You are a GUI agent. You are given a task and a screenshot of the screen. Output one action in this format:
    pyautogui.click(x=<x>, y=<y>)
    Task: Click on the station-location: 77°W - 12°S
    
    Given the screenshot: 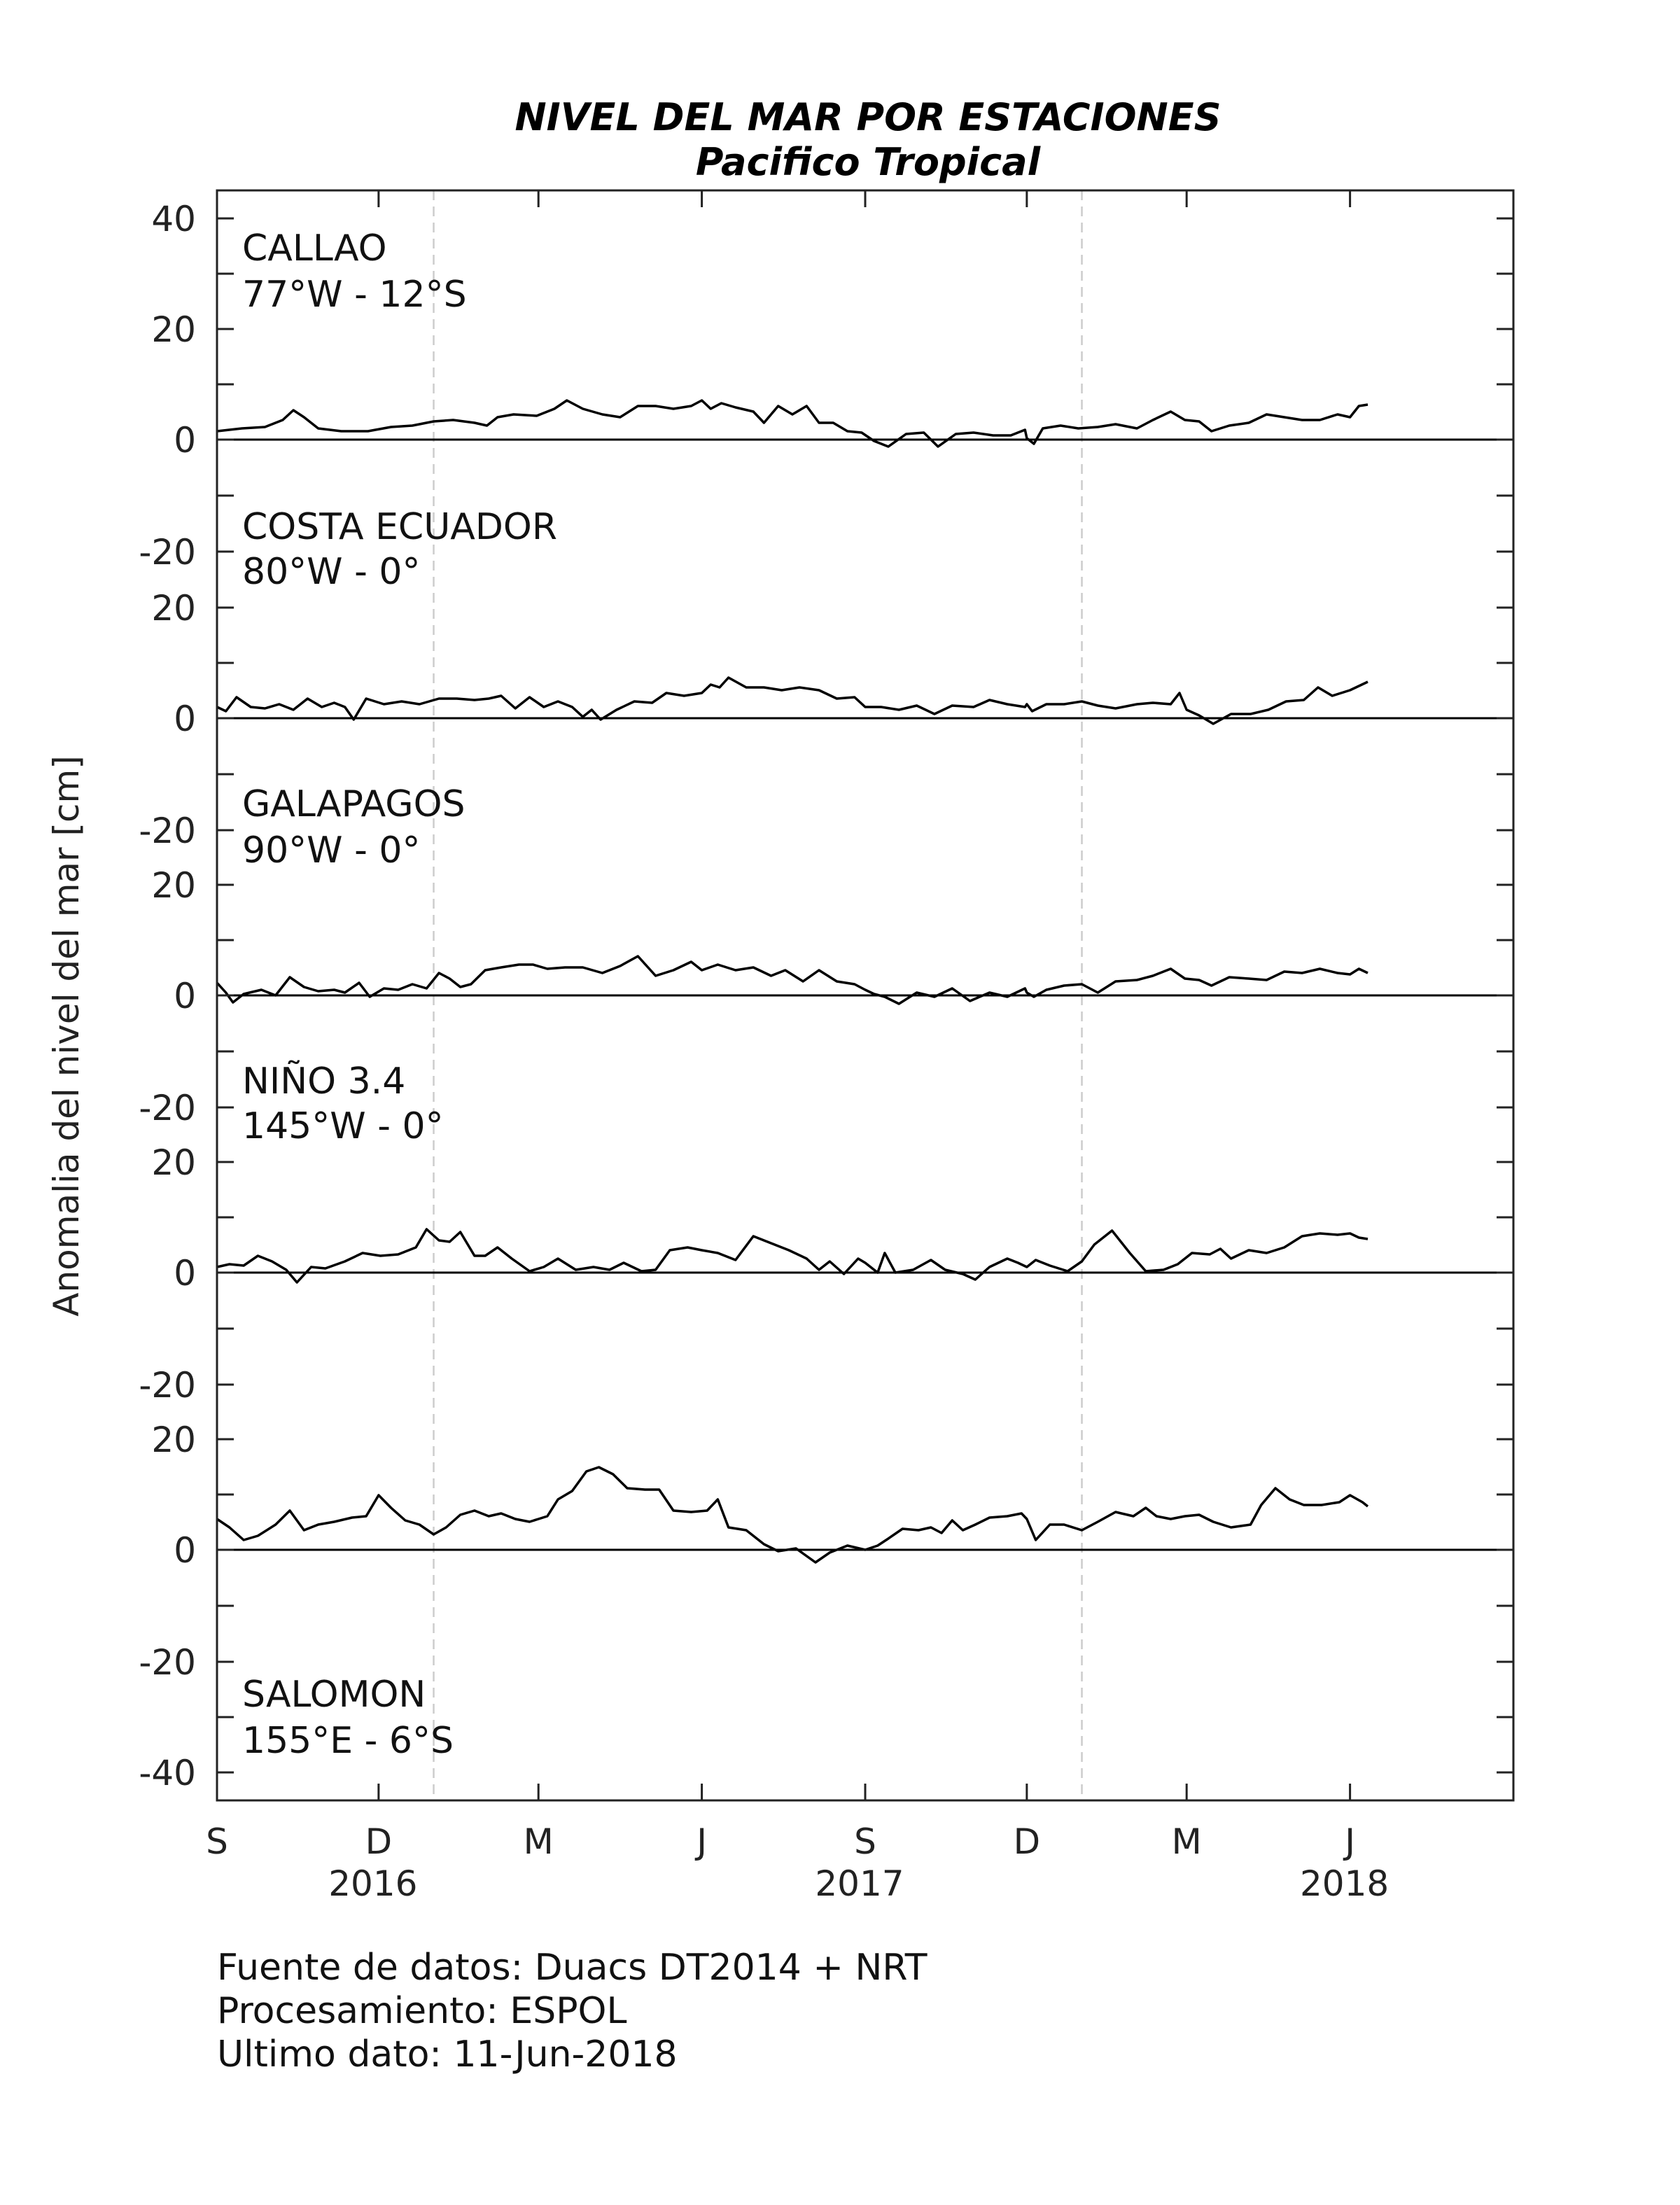 What is the action you would take?
    pyautogui.click(x=354, y=295)
    